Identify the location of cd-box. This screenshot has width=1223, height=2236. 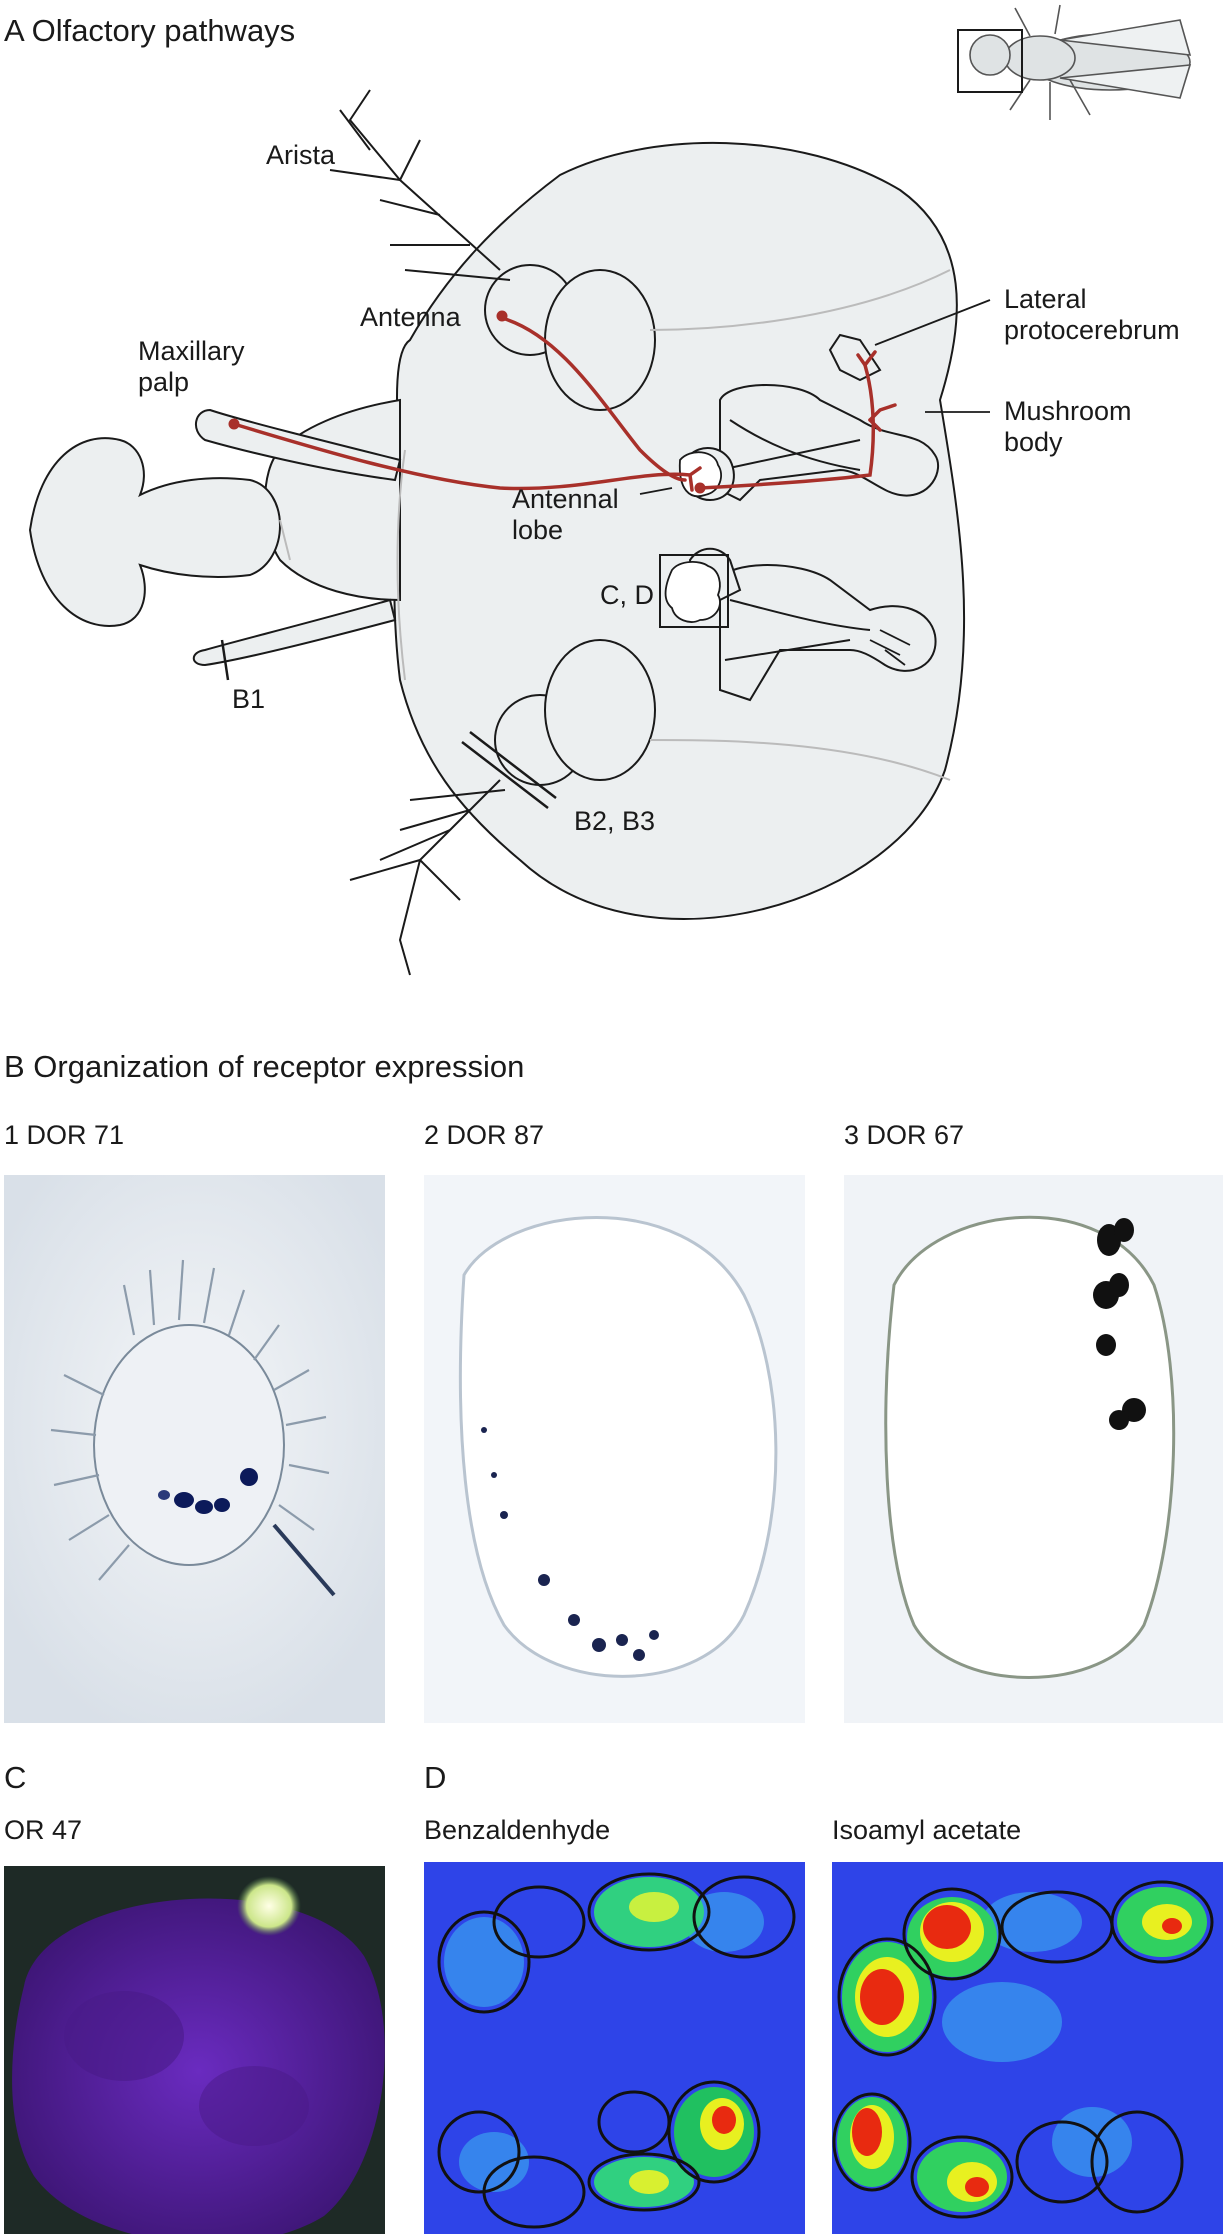
(694, 591).